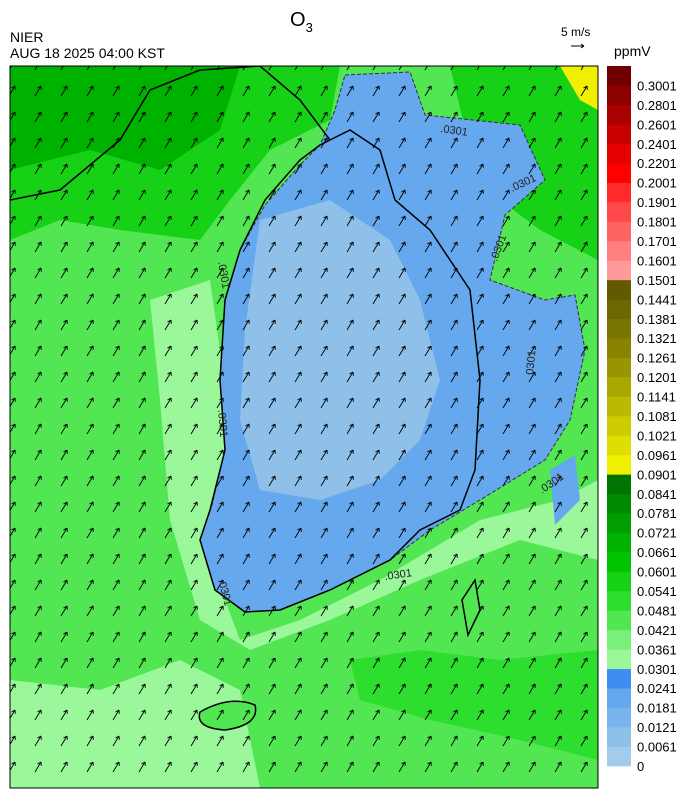  What do you see at coordinates (657, 474) in the screenshot?
I see `colorbar-label: 0.0901` at bounding box center [657, 474].